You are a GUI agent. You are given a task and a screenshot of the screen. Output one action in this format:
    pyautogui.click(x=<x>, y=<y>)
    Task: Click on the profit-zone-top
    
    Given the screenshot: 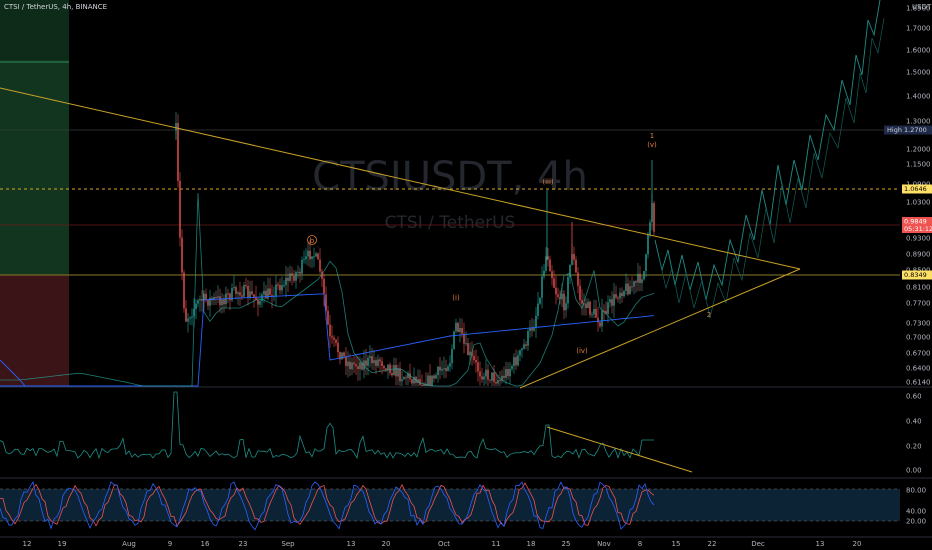 What is the action you would take?
    pyautogui.click(x=34, y=30)
    